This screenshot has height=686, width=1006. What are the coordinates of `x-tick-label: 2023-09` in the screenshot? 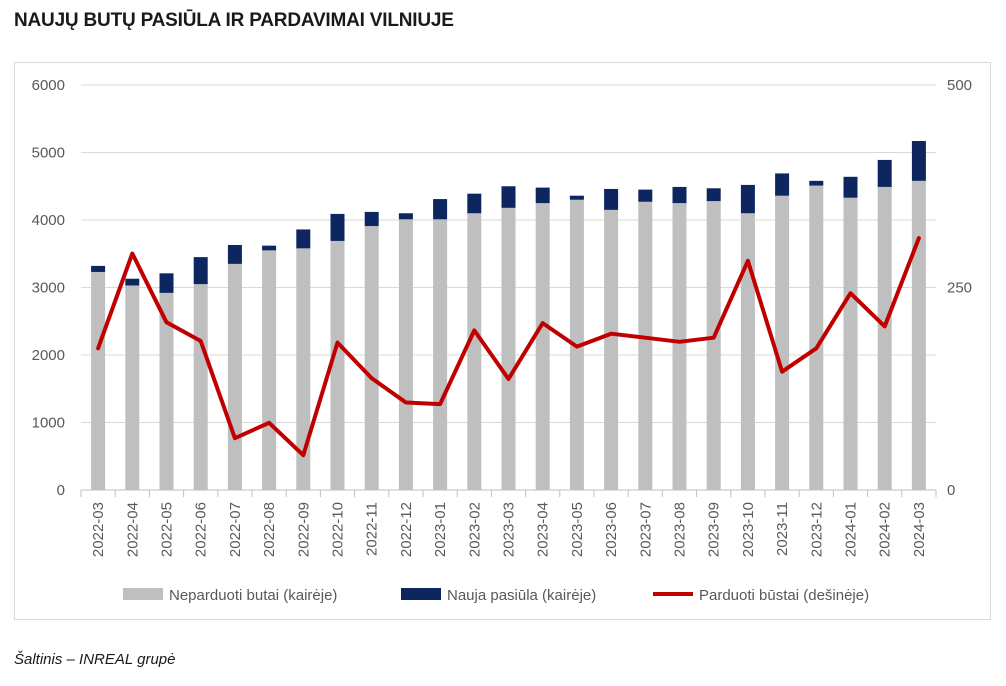 It's located at (714, 529).